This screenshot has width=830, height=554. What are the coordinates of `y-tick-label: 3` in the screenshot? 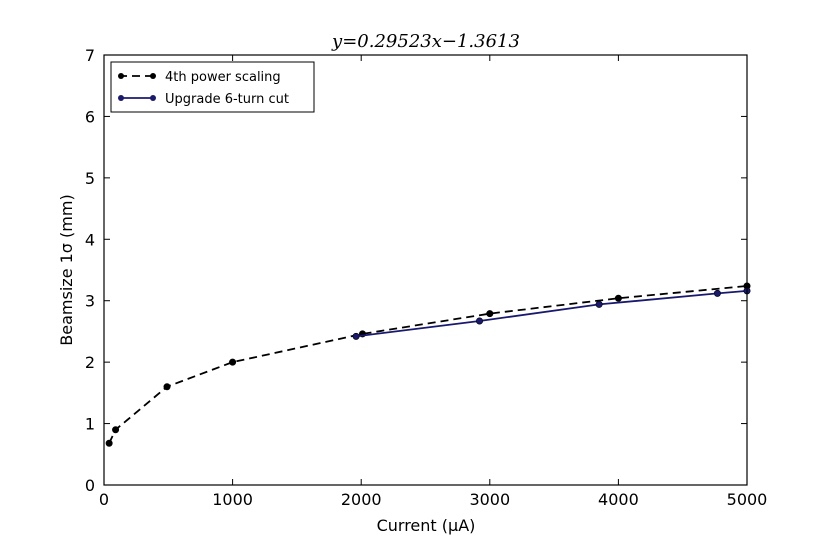 It's located at (90, 301).